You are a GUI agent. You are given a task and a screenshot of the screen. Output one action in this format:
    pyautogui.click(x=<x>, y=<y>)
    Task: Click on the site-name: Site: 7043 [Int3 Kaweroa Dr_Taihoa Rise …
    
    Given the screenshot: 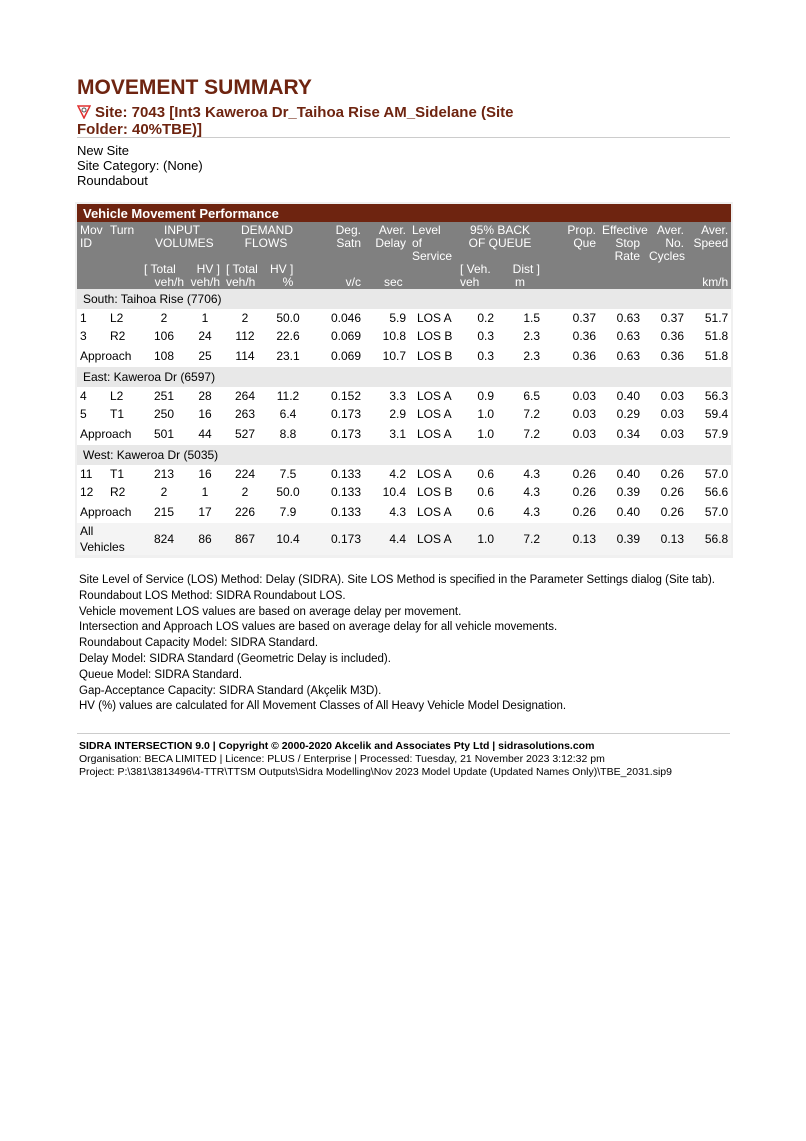 What is the action you would take?
    pyautogui.click(x=295, y=121)
    